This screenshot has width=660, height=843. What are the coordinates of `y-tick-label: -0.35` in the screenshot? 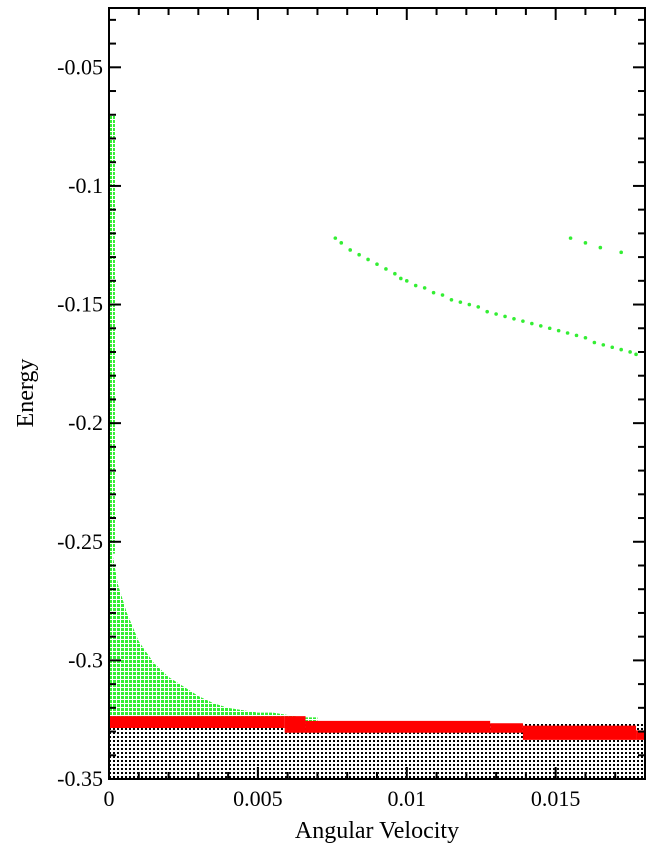 It's located at (80, 778).